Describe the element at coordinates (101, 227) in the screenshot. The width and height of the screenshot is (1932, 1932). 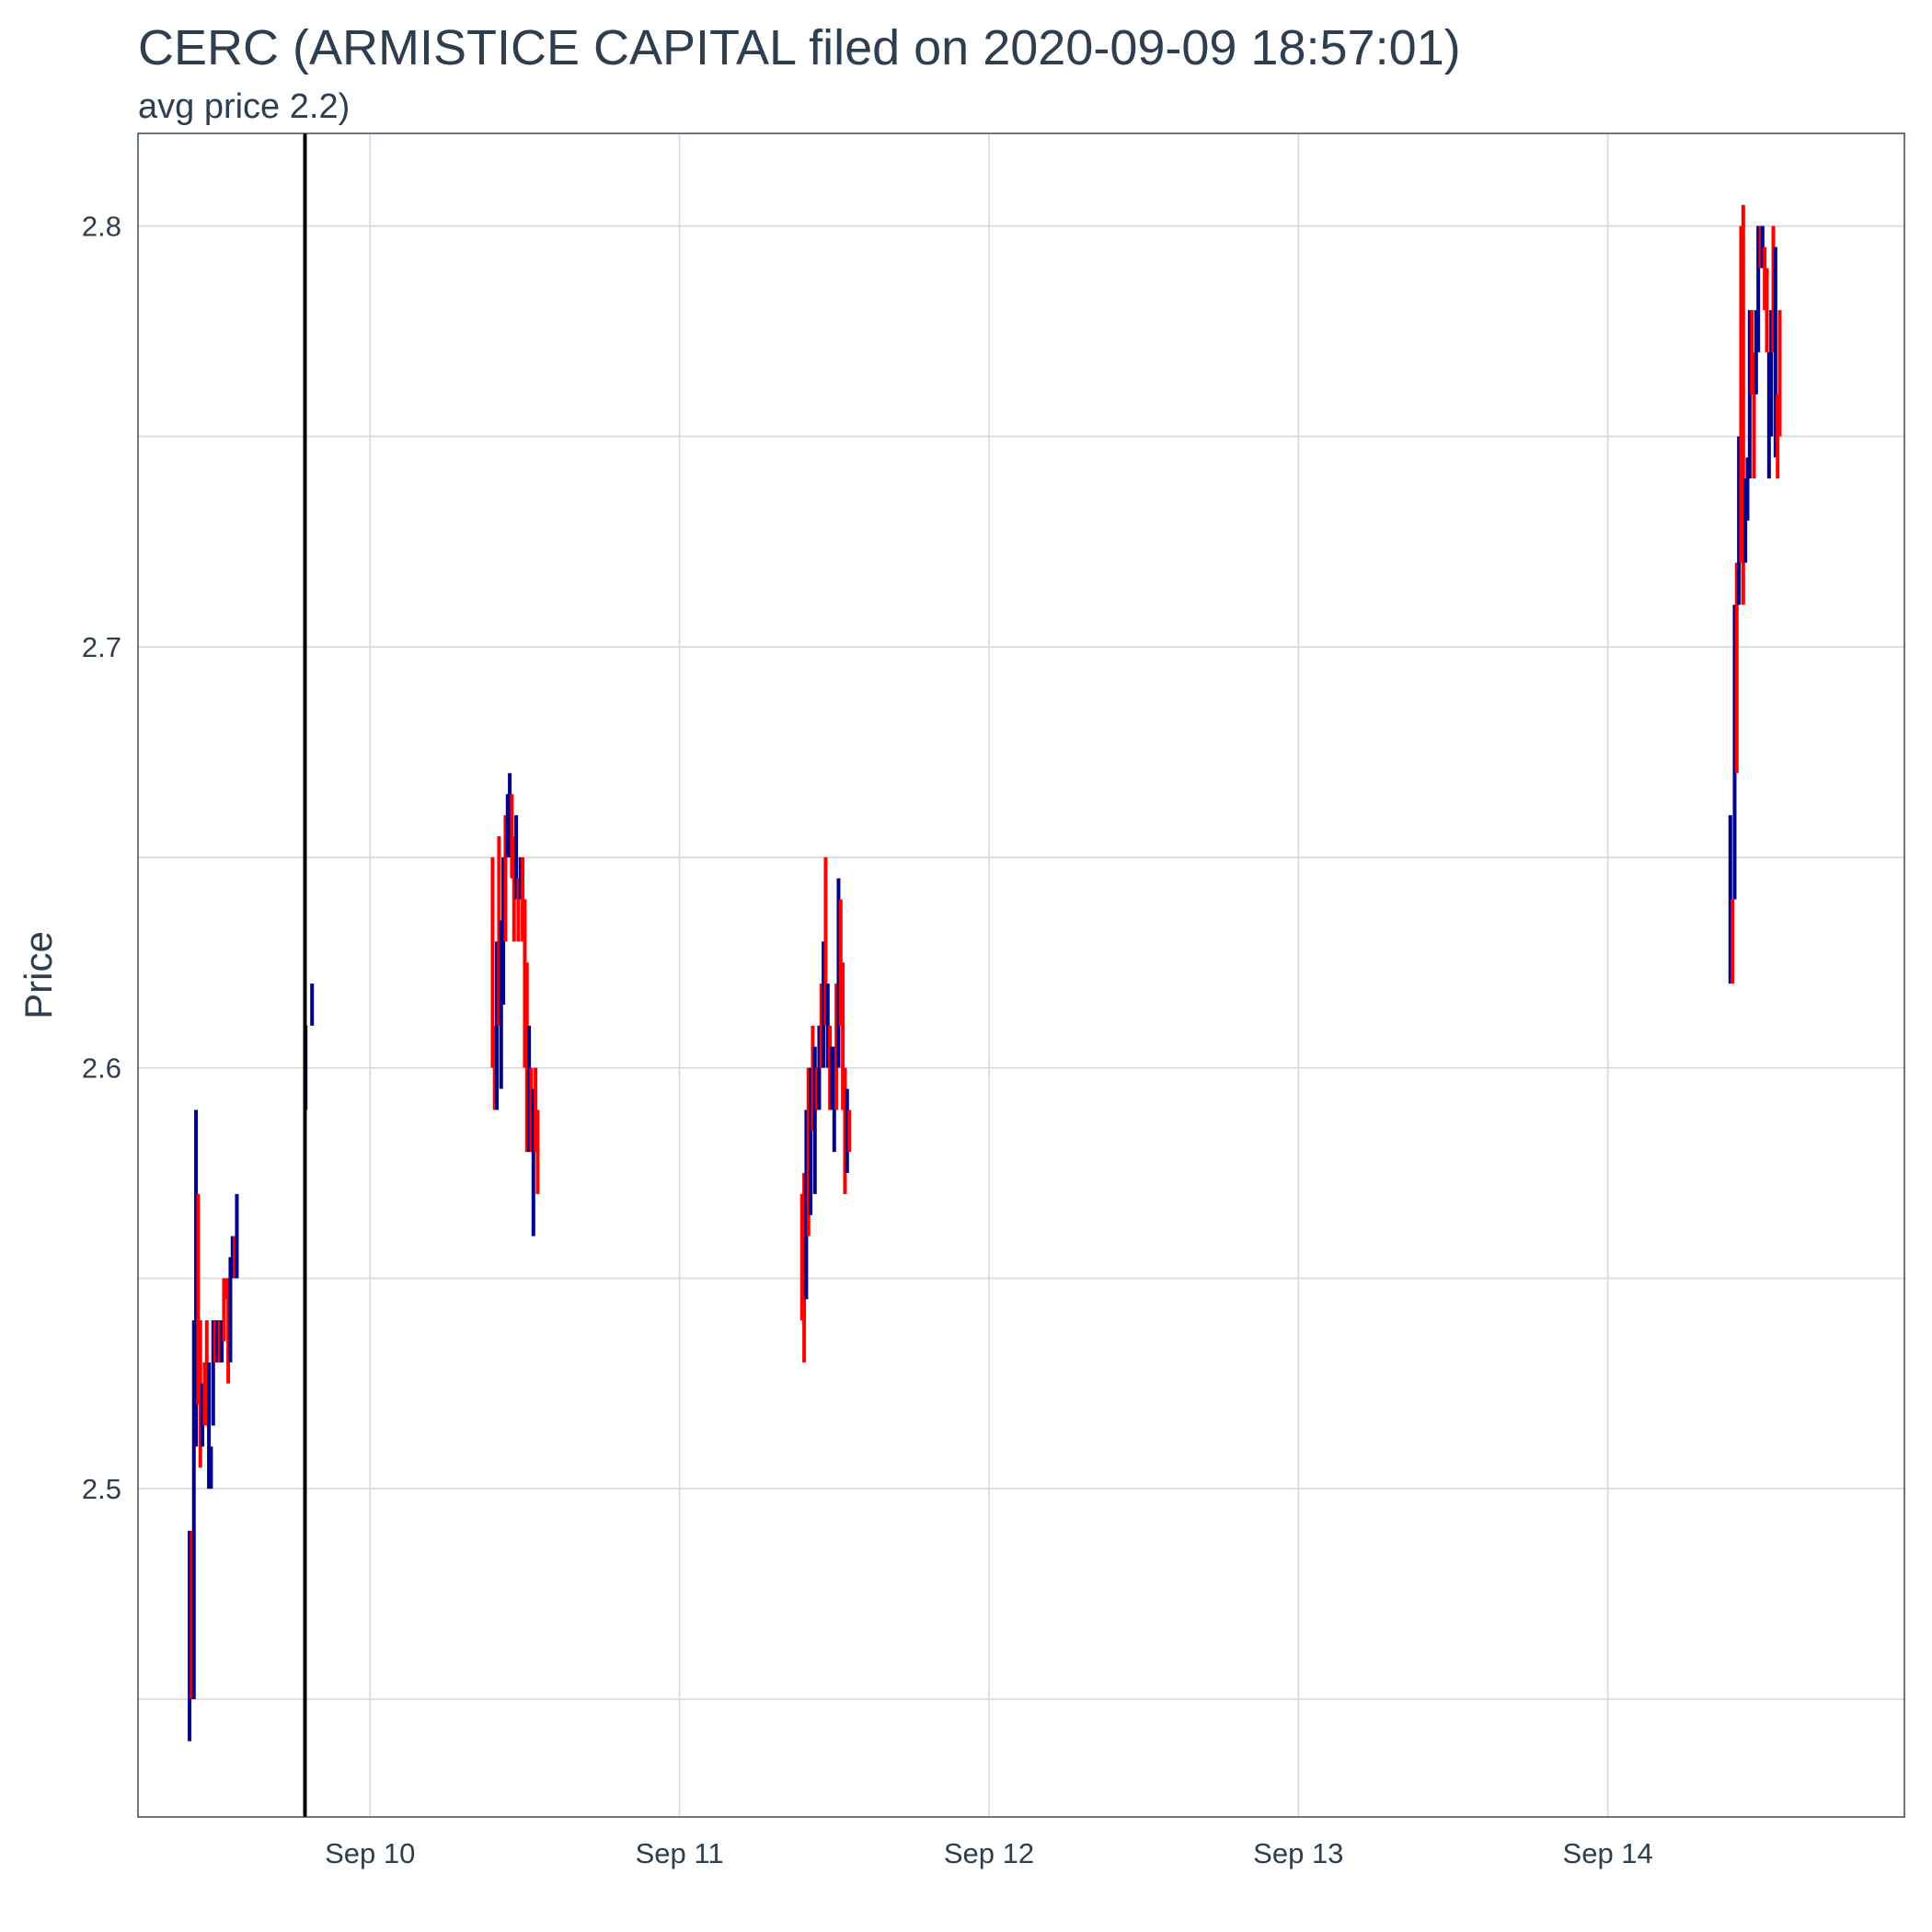
I see `y-tick-label: 2.8` at that location.